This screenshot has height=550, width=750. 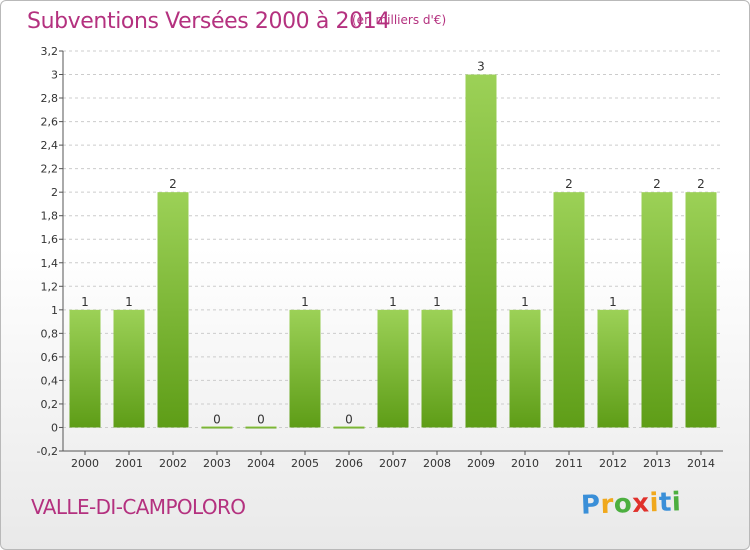 I want to click on x-tick-label: 2005, so click(x=305, y=463).